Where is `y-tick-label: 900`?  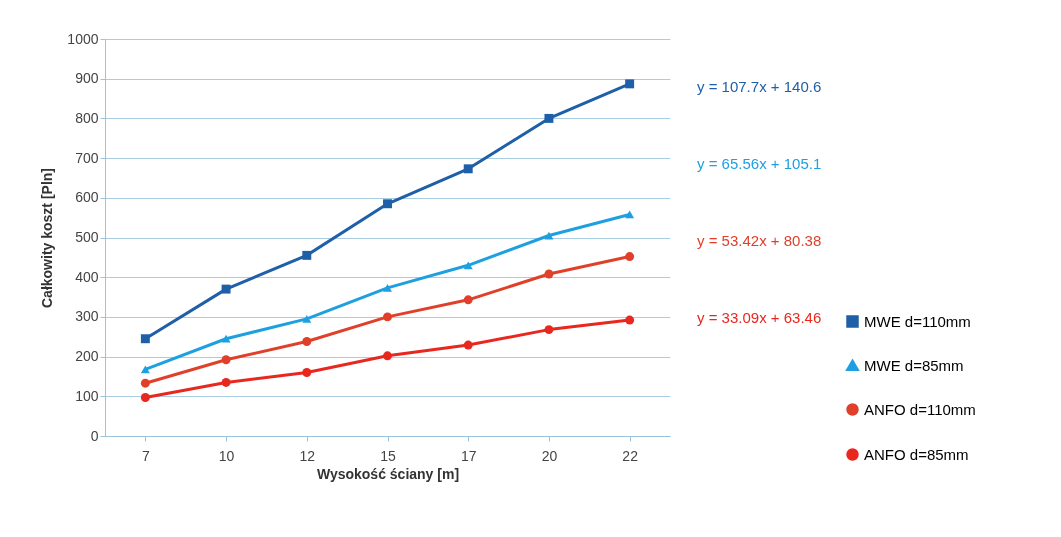
y-tick-label: 900 is located at coordinates (87, 78).